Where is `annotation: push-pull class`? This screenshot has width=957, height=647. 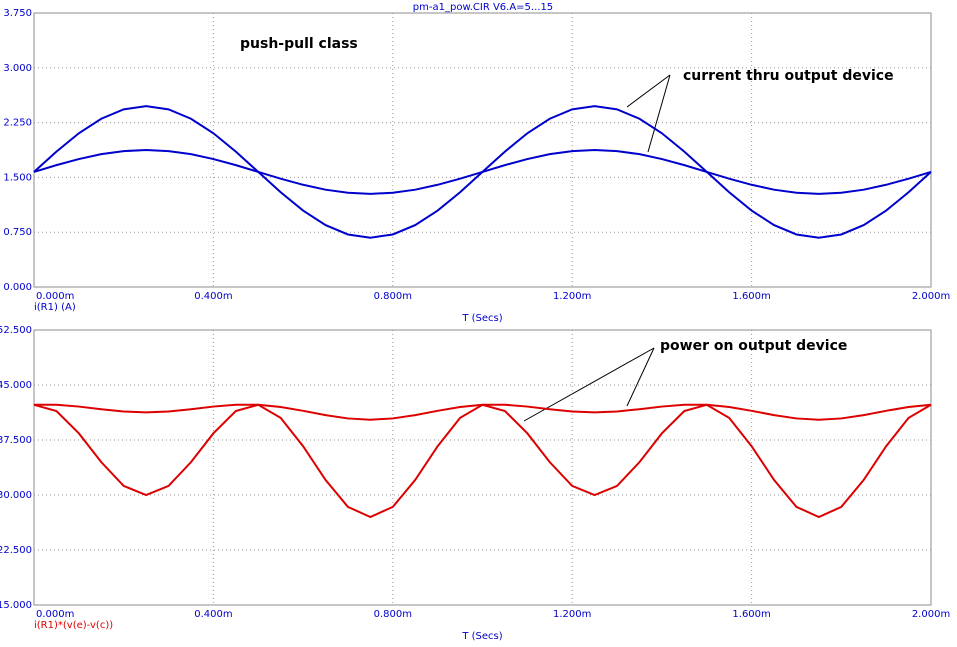
annotation: push-pull class is located at coordinates (299, 44).